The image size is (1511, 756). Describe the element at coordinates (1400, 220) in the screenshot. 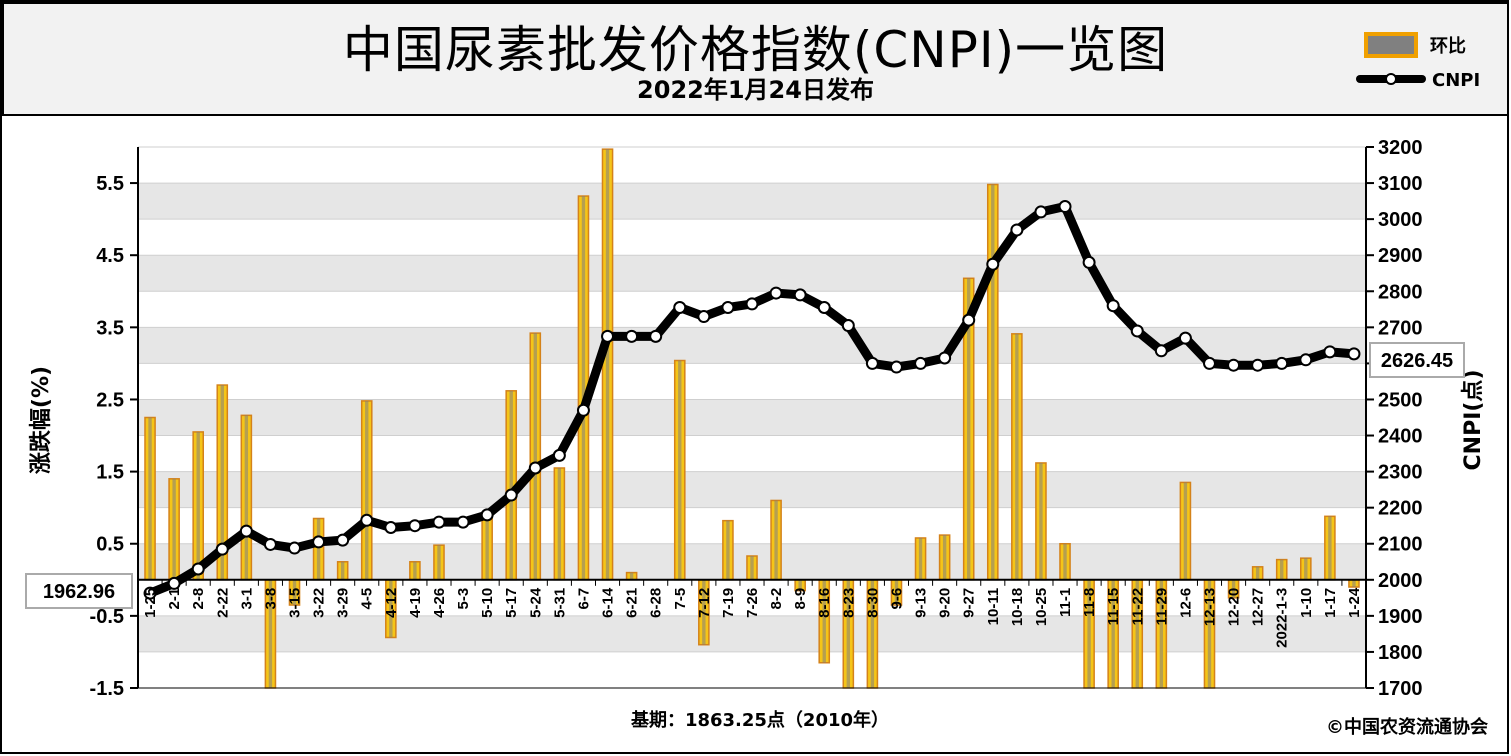

I see `right-tick-label: 3000` at that location.